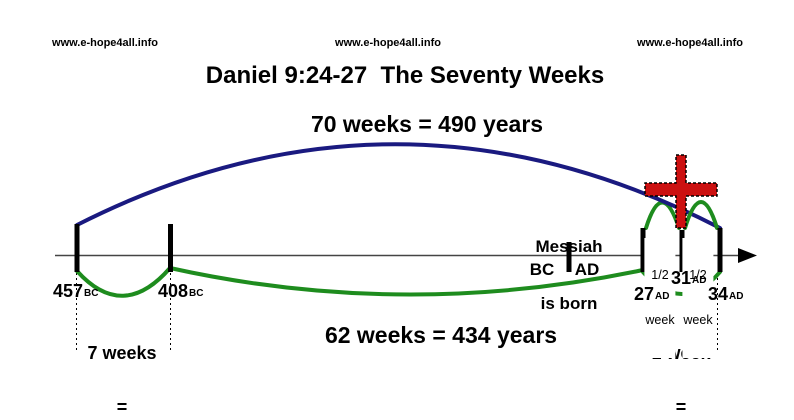  What do you see at coordinates (747, 255) in the screenshot?
I see `timeline-arrowhead-icon` at bounding box center [747, 255].